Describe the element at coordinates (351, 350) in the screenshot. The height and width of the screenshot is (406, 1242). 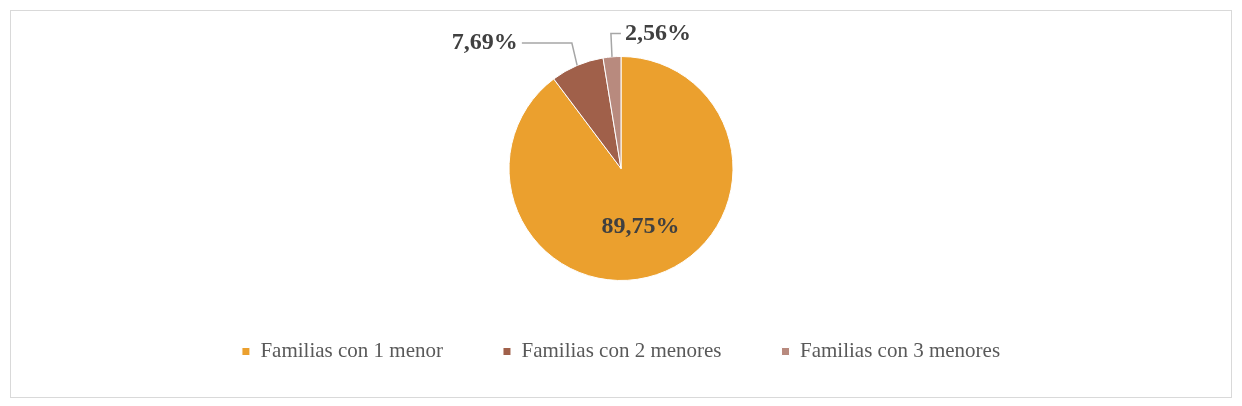
I see `legend-label: Familias con 1 menor` at that location.